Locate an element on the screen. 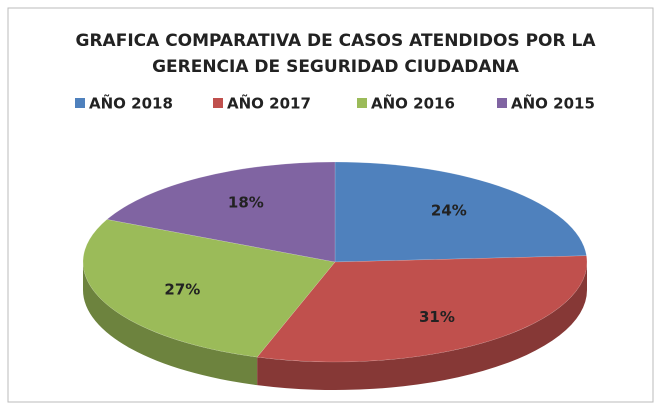  legend-label: AÑO 2017 is located at coordinates (269, 103).